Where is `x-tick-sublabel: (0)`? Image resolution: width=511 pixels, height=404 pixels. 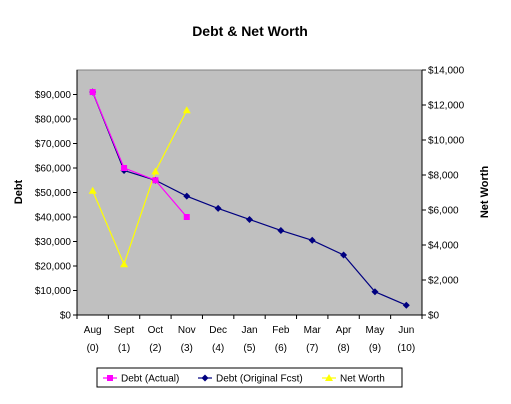 x-tick-sublabel: (0) is located at coordinates (93, 348).